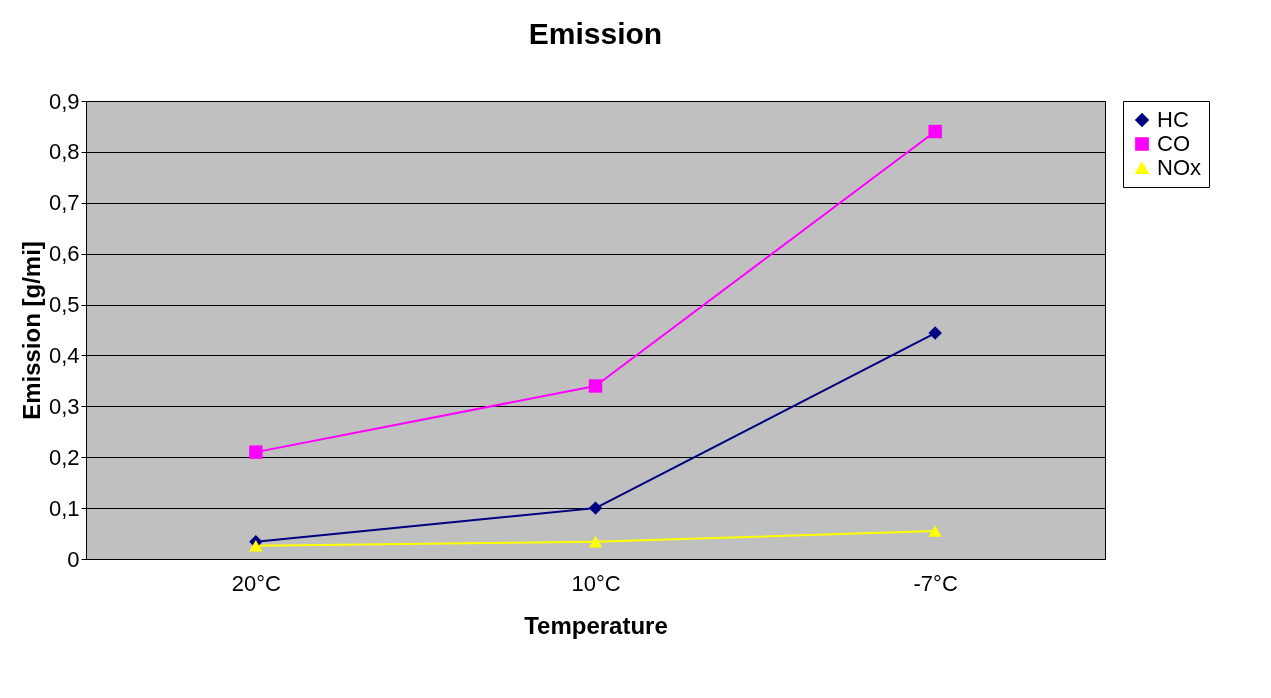  I want to click on y-tick-label: 0,3, so click(64, 406).